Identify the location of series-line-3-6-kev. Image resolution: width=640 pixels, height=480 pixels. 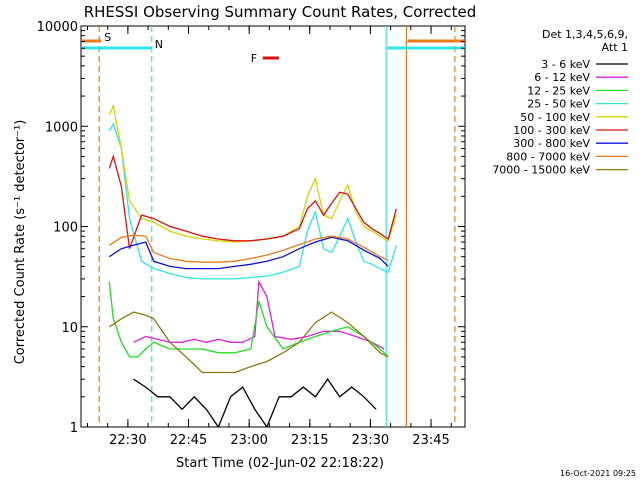
(255, 402).